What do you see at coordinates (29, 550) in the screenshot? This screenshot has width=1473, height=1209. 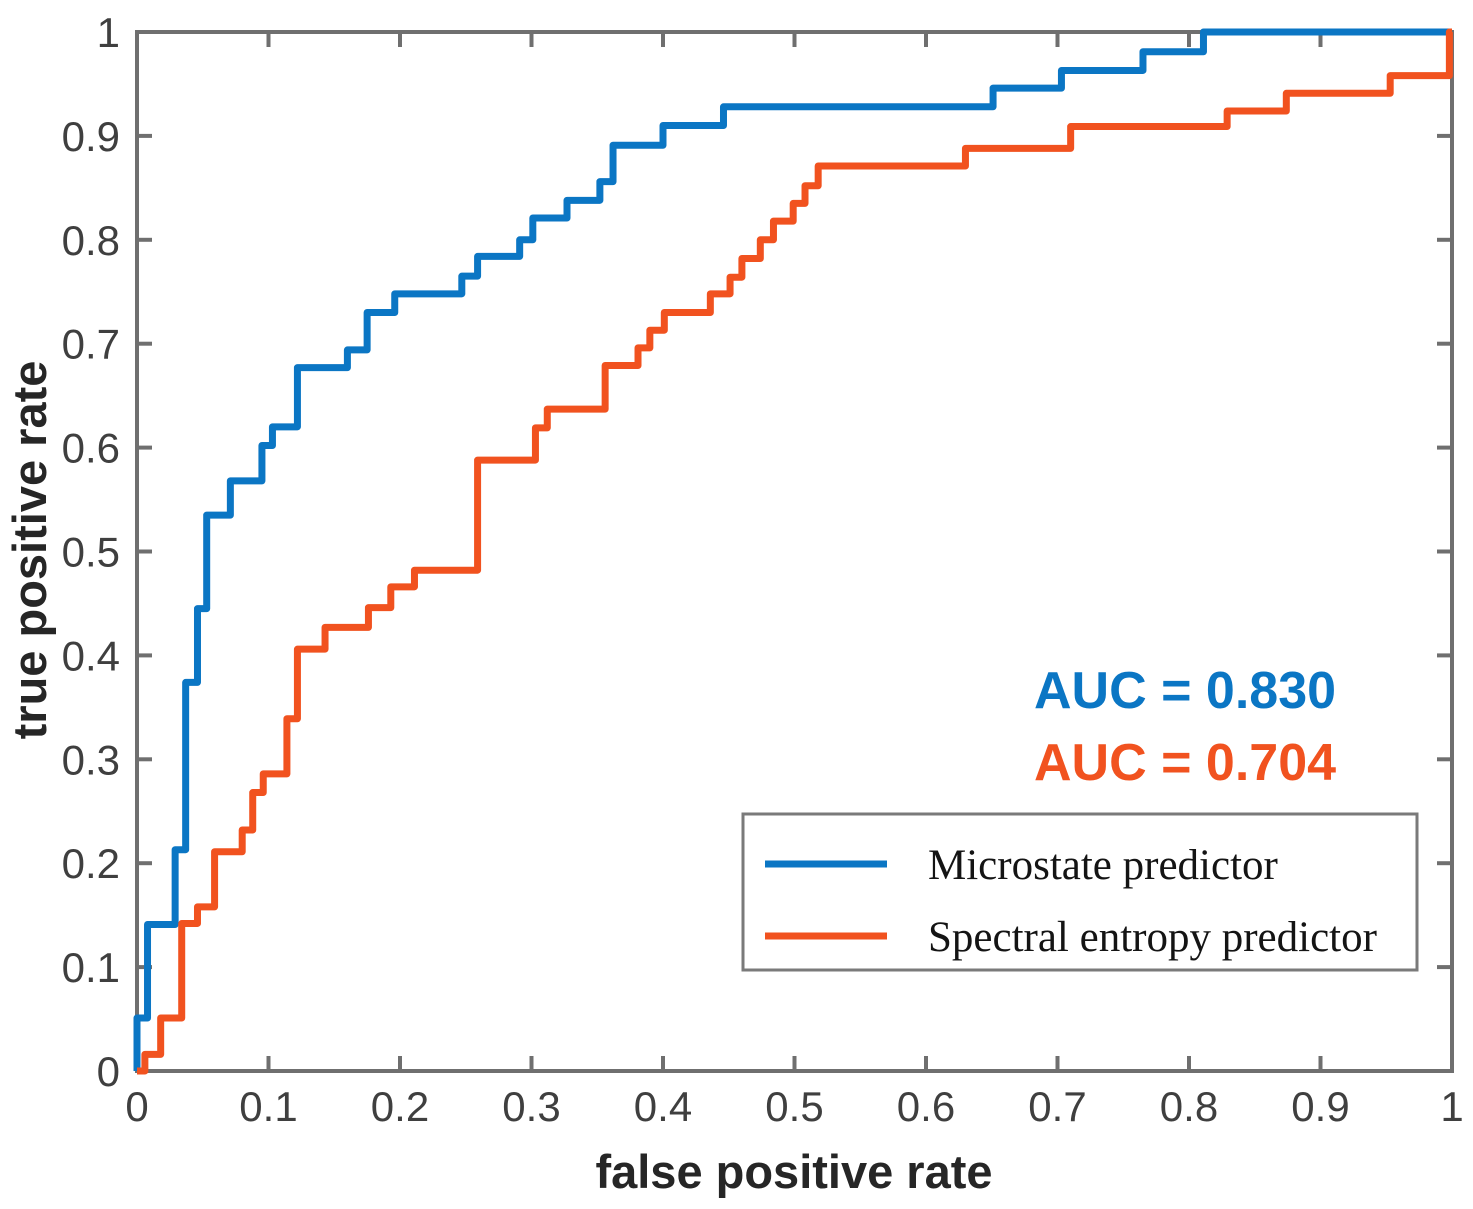 I see `y-axis-label: true positive rate` at bounding box center [29, 550].